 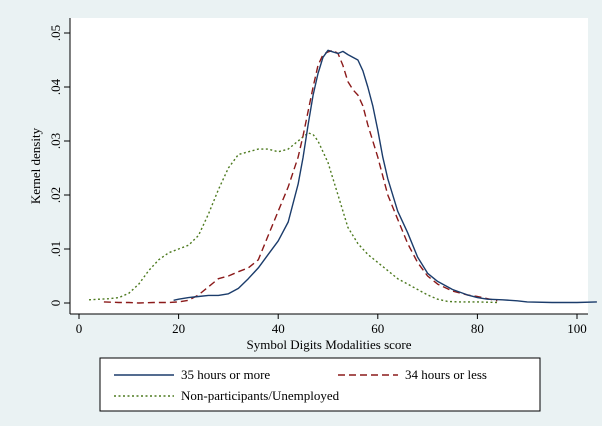 What do you see at coordinates (55, 33) in the screenshot?
I see `y-tick-label: .05` at bounding box center [55, 33].